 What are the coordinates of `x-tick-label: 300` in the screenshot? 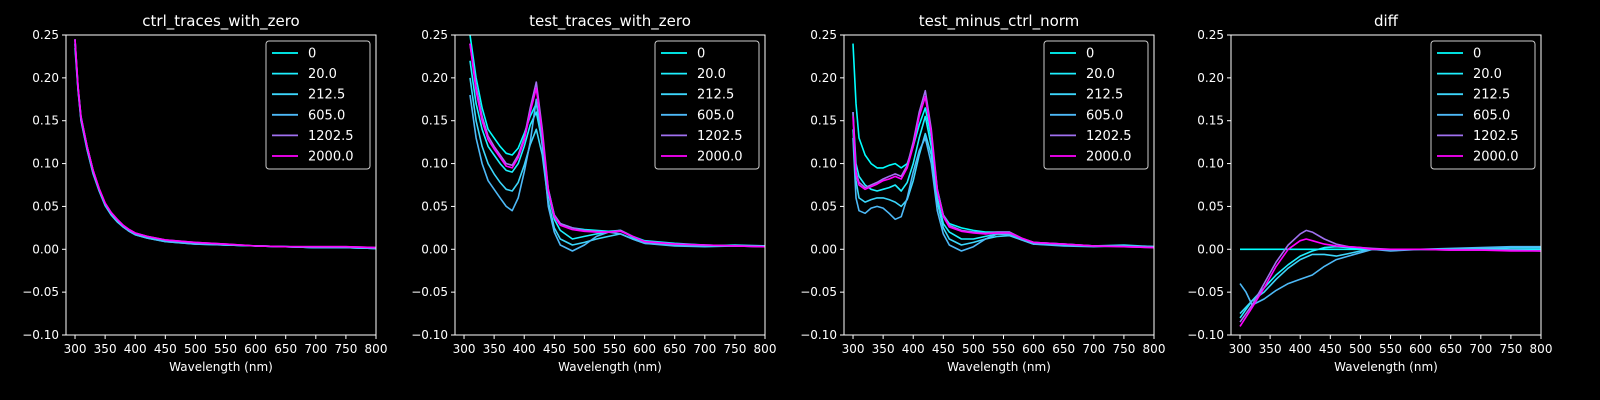 It's located at (75, 349).